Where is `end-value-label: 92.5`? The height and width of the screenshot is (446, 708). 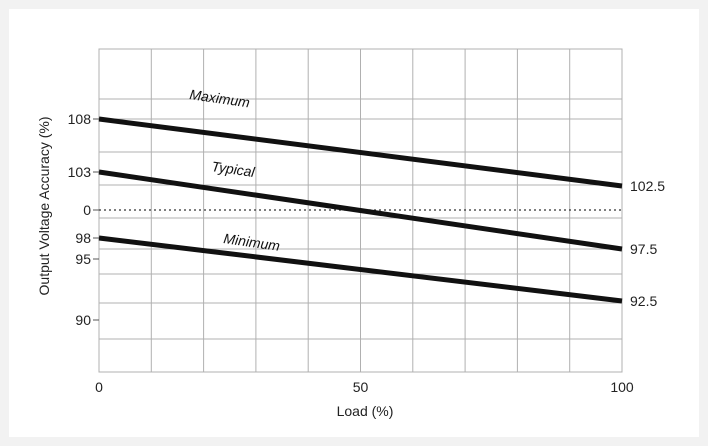 end-value-label: 92.5 is located at coordinates (643, 301).